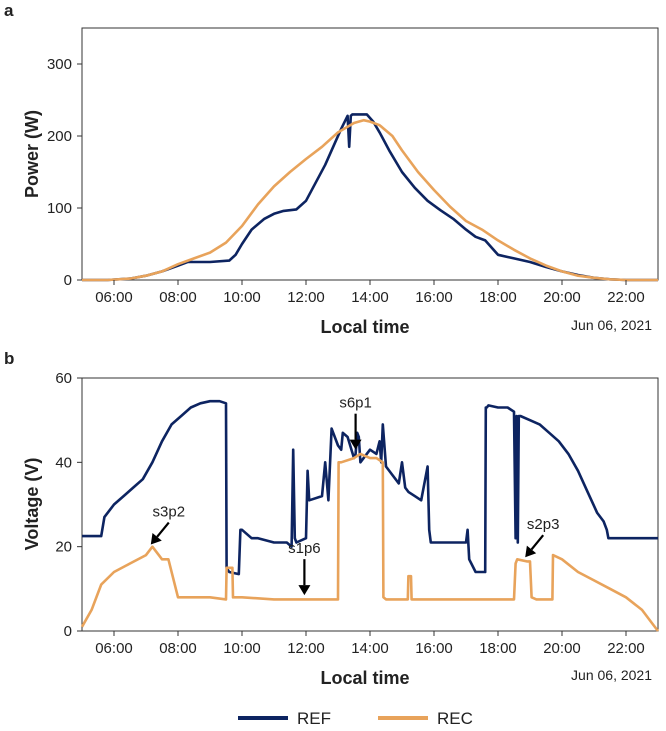  Describe the element at coordinates (63, 378) in the screenshot. I see `y-tick-label: 60` at that location.